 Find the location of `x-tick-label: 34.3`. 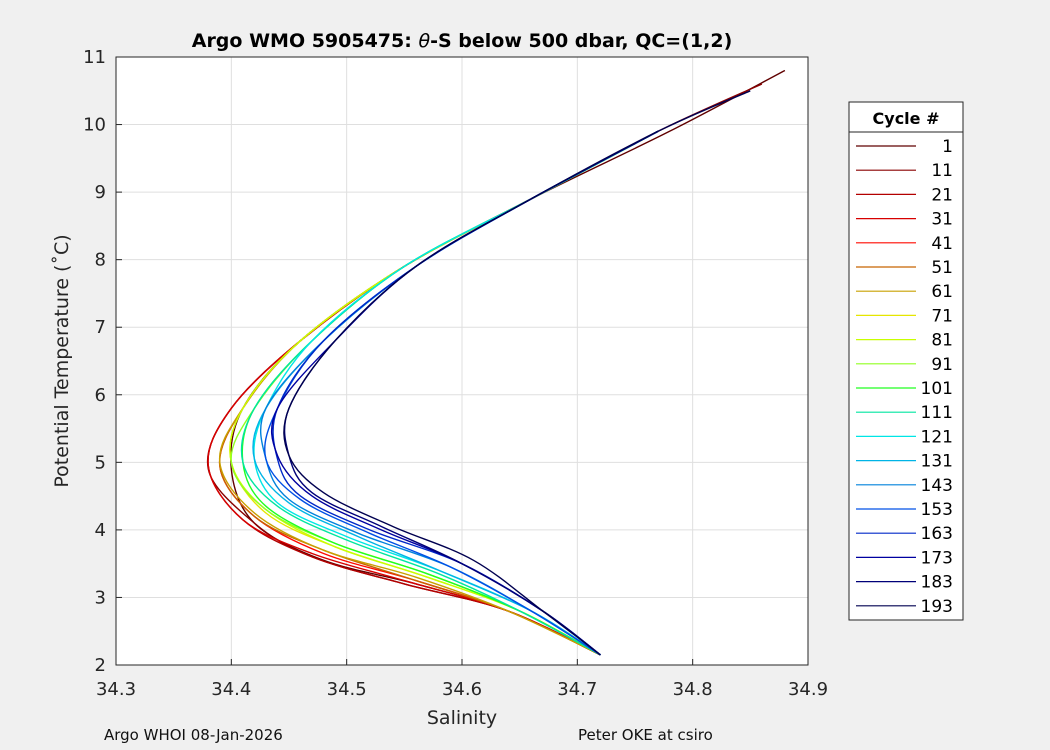

x-tick-label: 34.3 is located at coordinates (116, 689).